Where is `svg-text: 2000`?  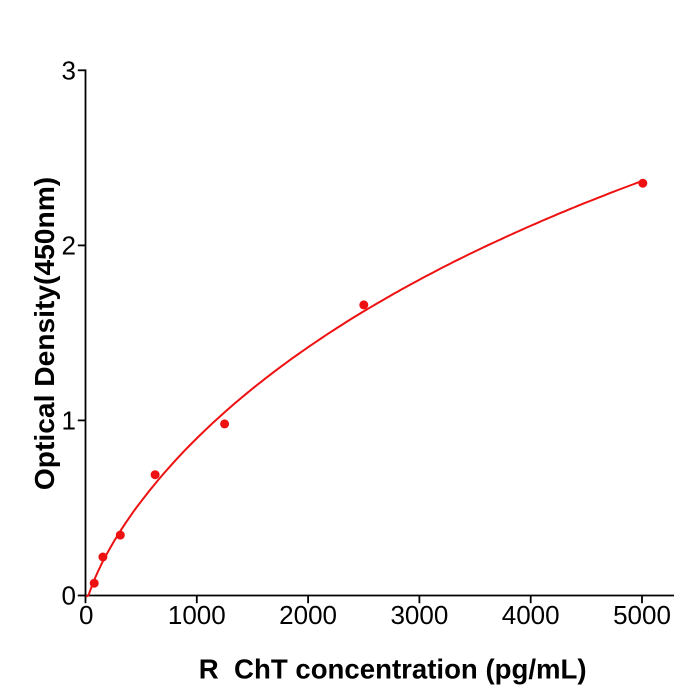
svg-text: 2000 is located at coordinates (308, 615).